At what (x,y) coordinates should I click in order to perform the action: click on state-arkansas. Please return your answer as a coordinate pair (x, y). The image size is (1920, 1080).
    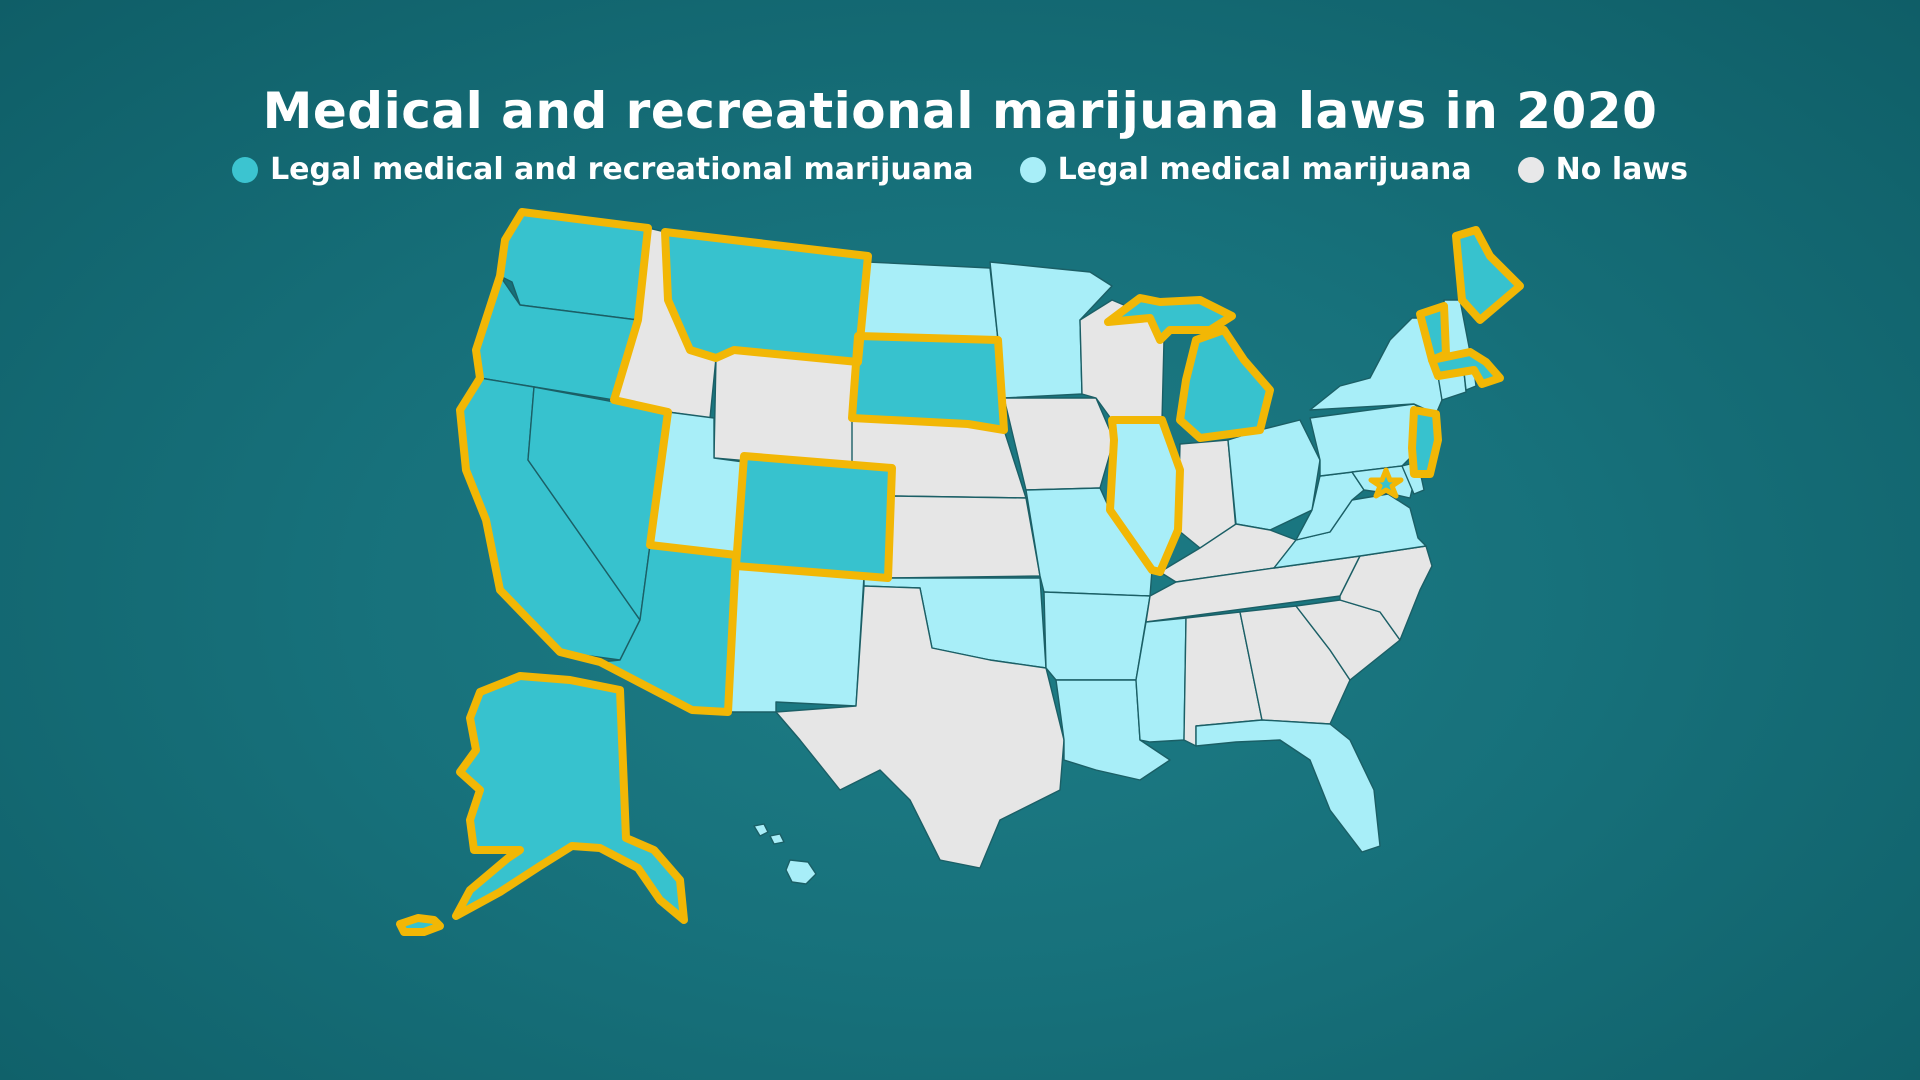
    Looking at the image, I should click on (1097, 636).